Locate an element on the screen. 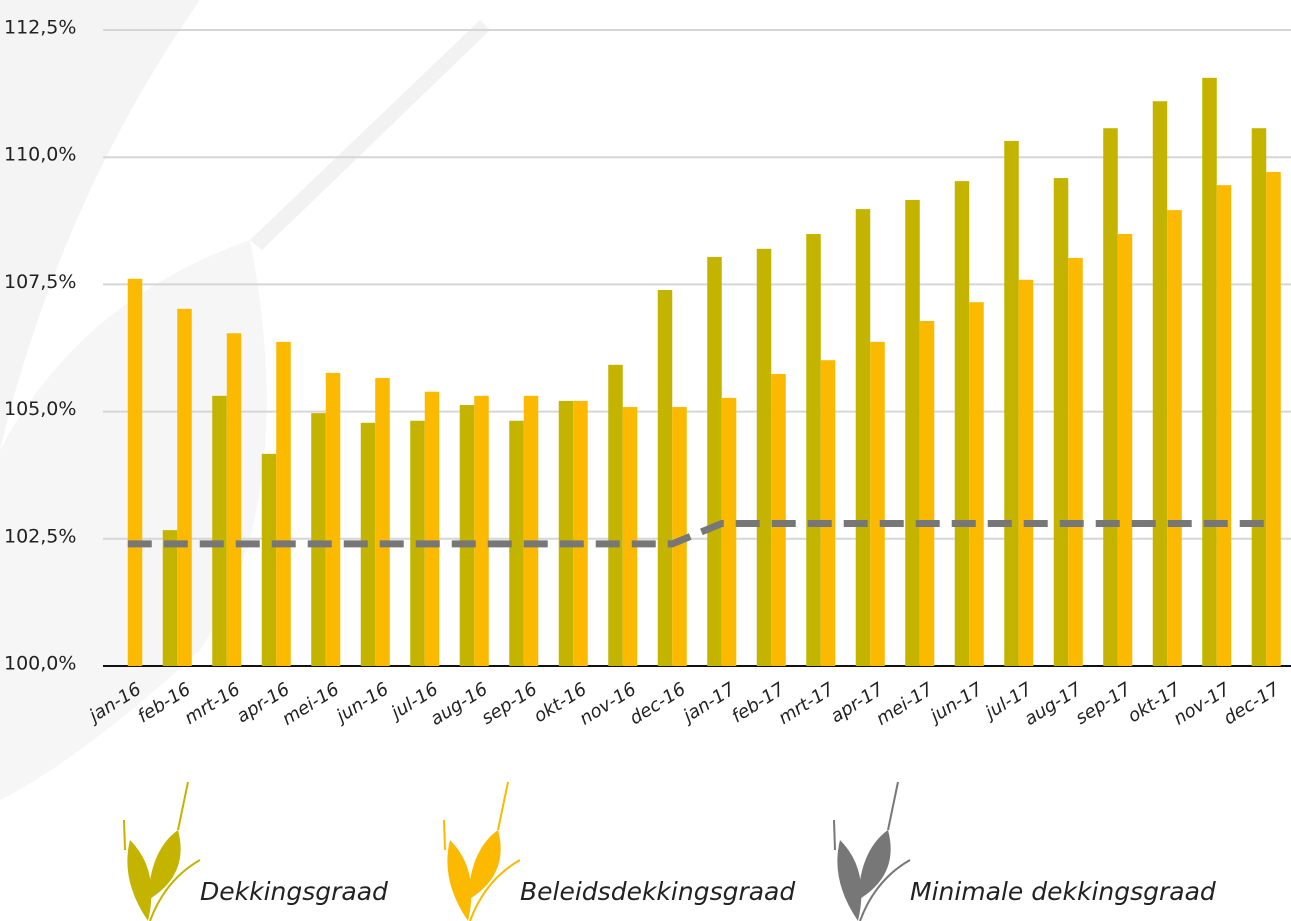  x-tick-label: dec-16 is located at coordinates (658, 704).